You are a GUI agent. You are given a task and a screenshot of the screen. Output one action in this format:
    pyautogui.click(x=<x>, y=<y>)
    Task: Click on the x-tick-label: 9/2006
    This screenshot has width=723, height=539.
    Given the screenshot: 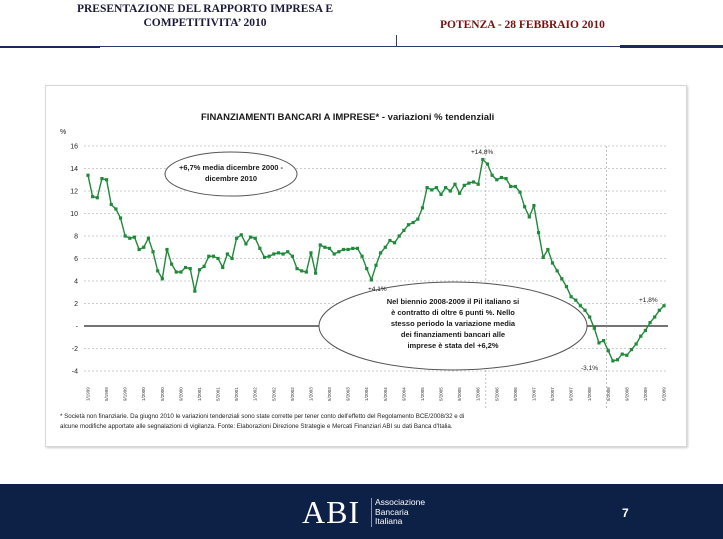 What is the action you would take?
    pyautogui.click(x=515, y=394)
    